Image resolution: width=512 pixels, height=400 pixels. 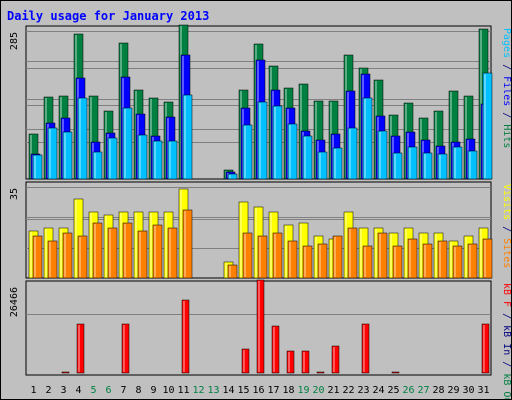 I want to click on x-tick-label: 17, so click(x=273, y=390).